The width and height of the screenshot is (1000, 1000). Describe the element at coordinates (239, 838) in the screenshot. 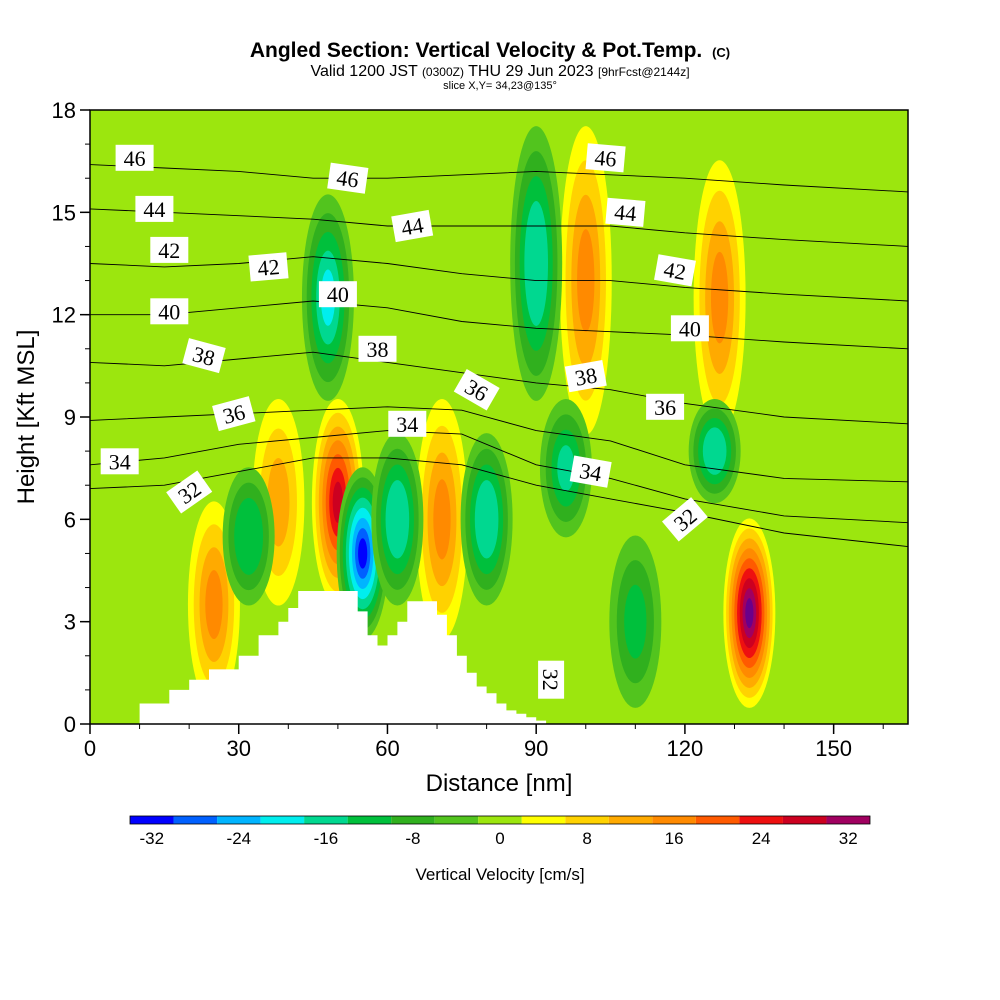

I see `colorbar-tick-label: -24` at that location.